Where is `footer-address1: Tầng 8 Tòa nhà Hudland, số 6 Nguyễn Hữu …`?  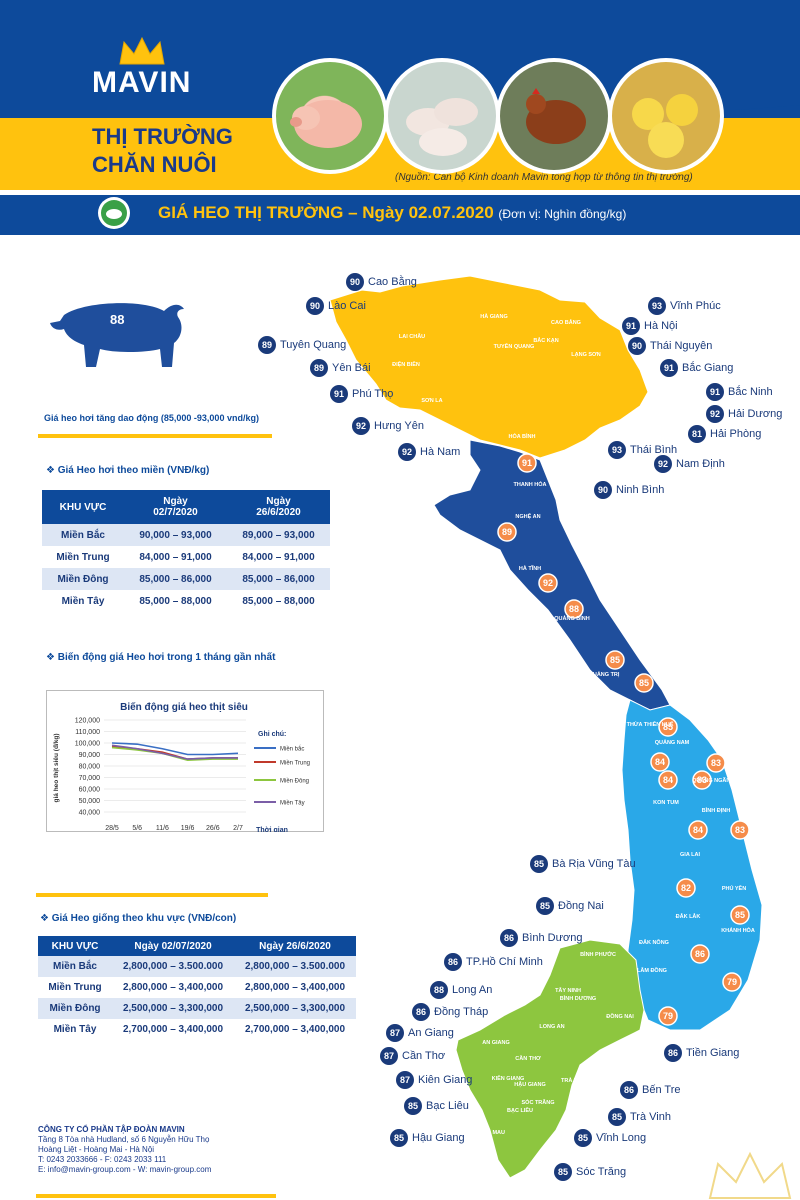 footer-address1: Tầng 8 Tòa nhà Hudland, số 6 Nguyễn Hữu … is located at coordinates (124, 1139).